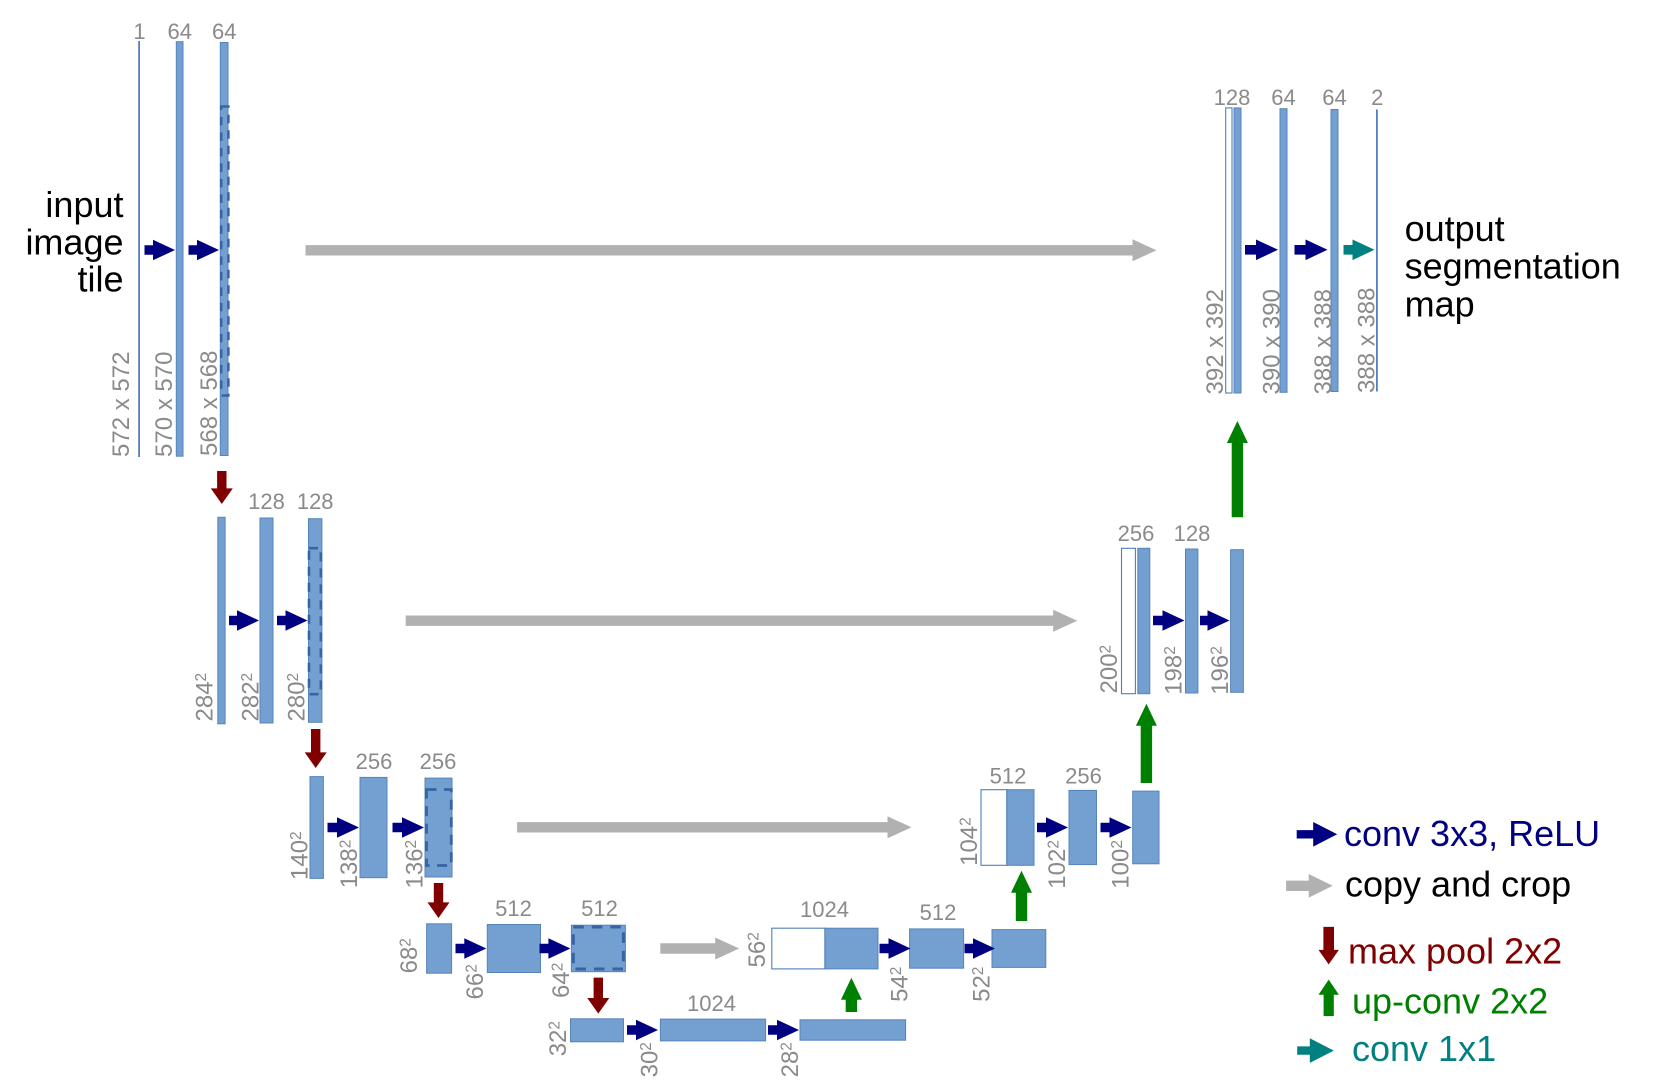 This screenshot has width=1662, height=1085. What do you see at coordinates (1057, 864) in the screenshot?
I see `svg-text: 1022` at bounding box center [1057, 864].